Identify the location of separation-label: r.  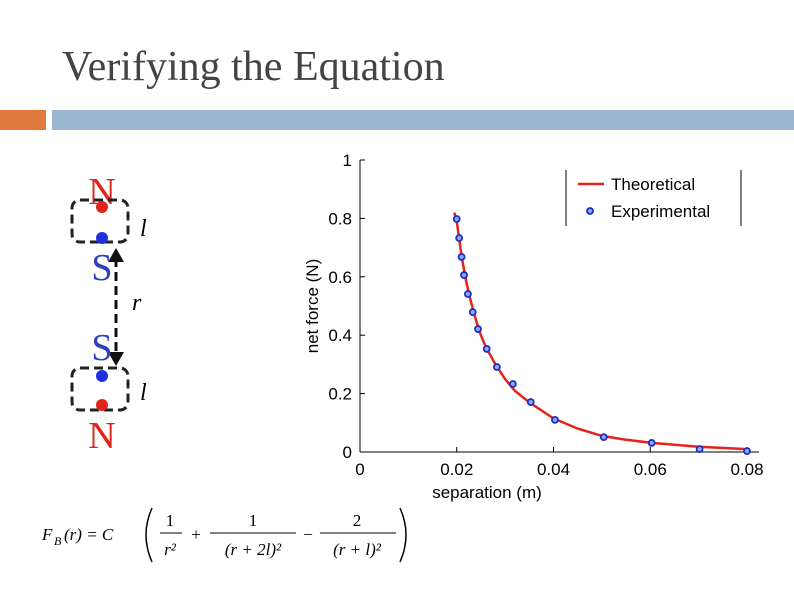
(137, 303).